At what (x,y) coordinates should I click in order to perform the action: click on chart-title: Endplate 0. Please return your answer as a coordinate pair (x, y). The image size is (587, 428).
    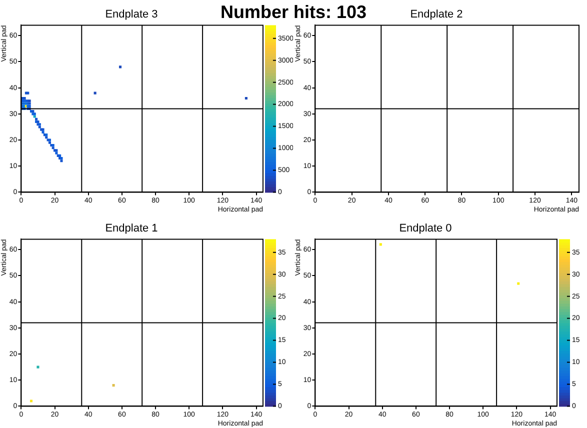
    Looking at the image, I should click on (425, 228).